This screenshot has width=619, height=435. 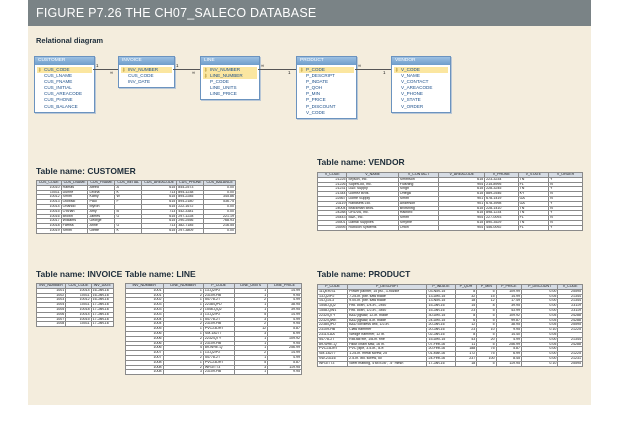 I want to click on primary-key-attribute: ⚷ P_CODE, so click(x=326, y=70).